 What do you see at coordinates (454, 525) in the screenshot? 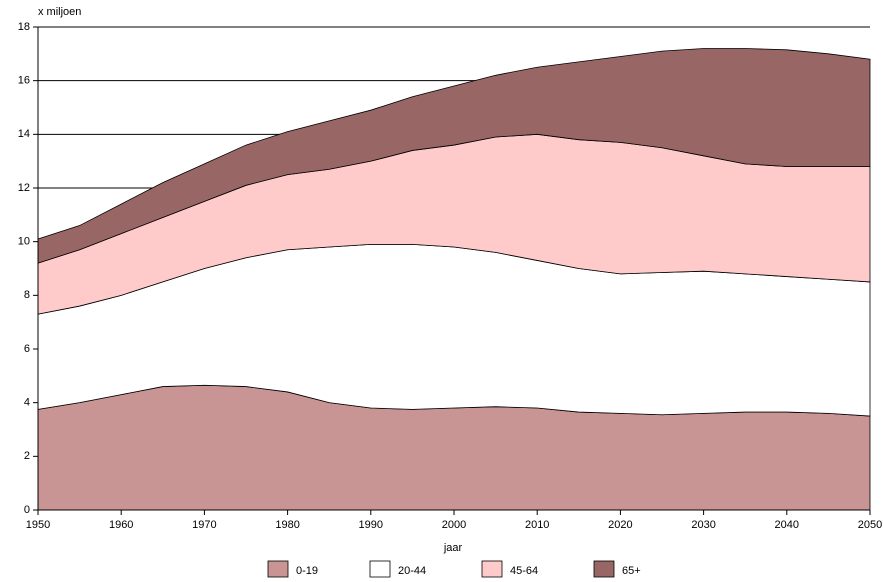
I see `x-tick-label: 2000` at bounding box center [454, 525].